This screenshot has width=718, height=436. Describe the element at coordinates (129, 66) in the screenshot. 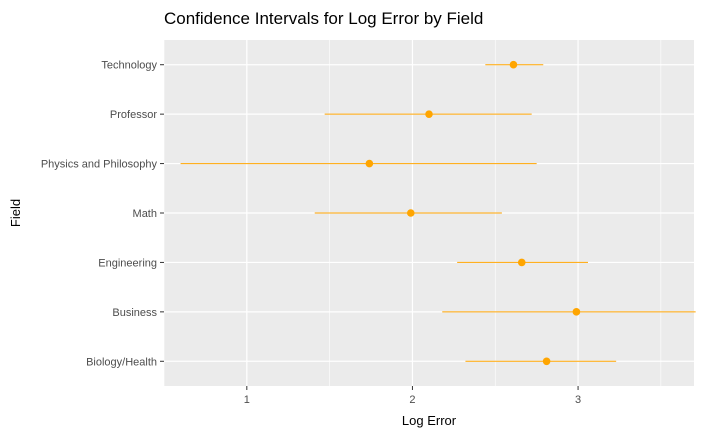

I see `y-tick-label: Technology` at that location.